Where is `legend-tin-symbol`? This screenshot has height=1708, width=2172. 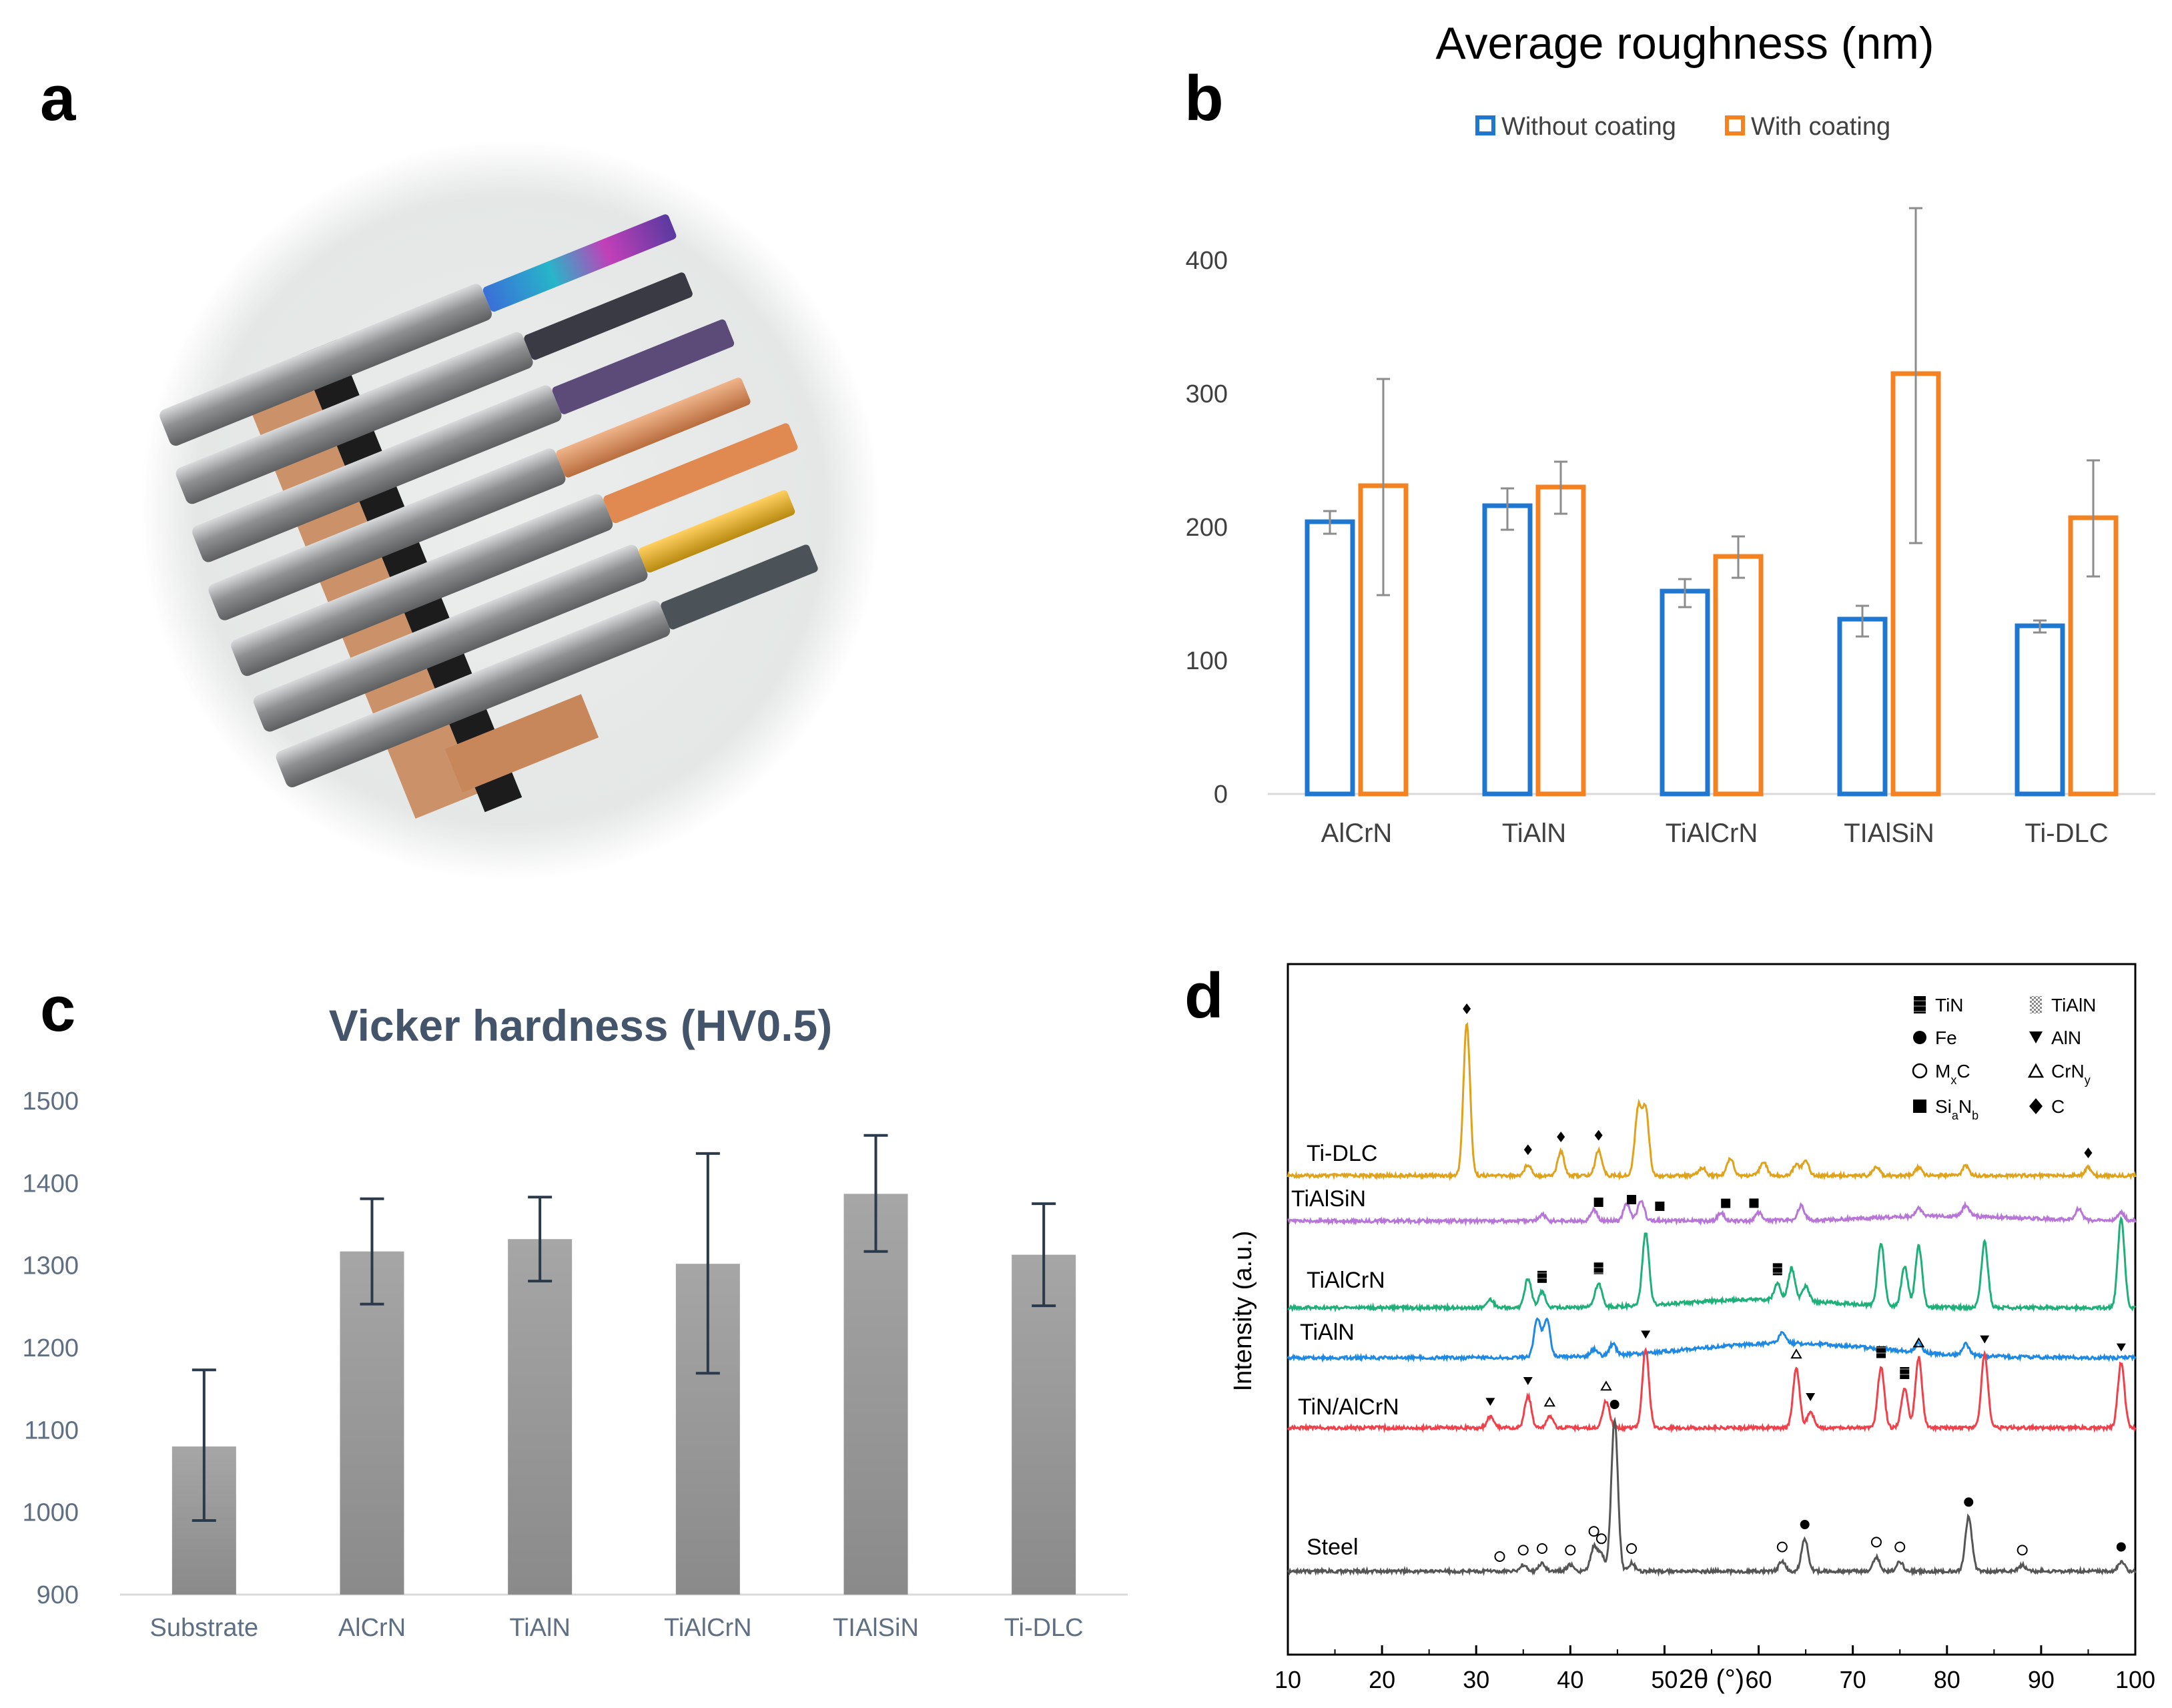 legend-tin-symbol is located at coordinates (1920, 1005).